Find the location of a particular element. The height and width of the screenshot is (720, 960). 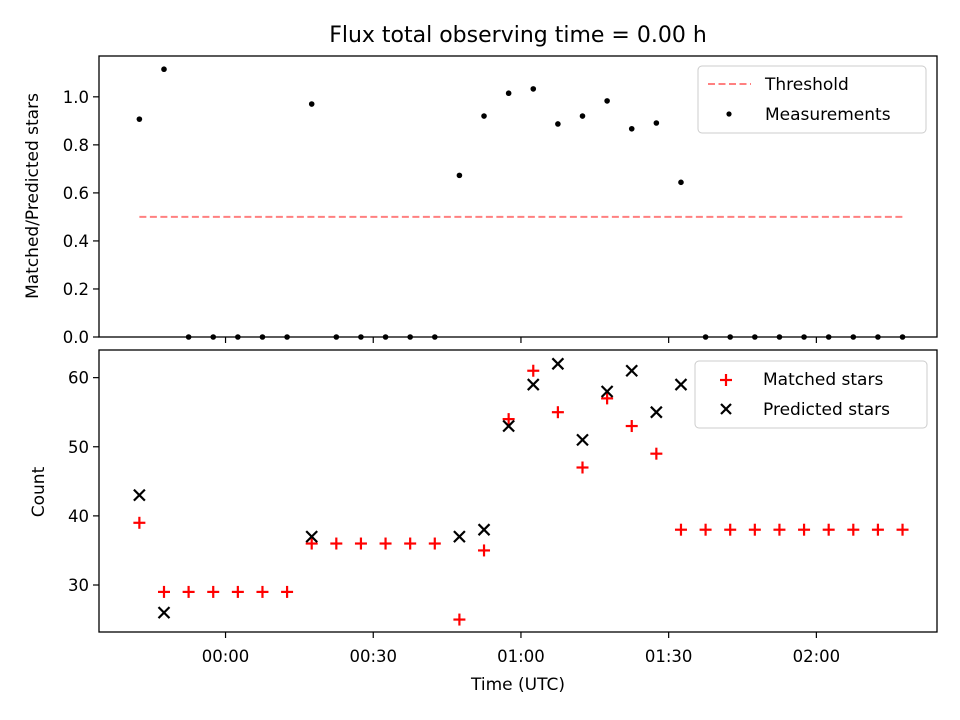

chart-title: Flux total observing time = 0.00 h is located at coordinates (518, 35).